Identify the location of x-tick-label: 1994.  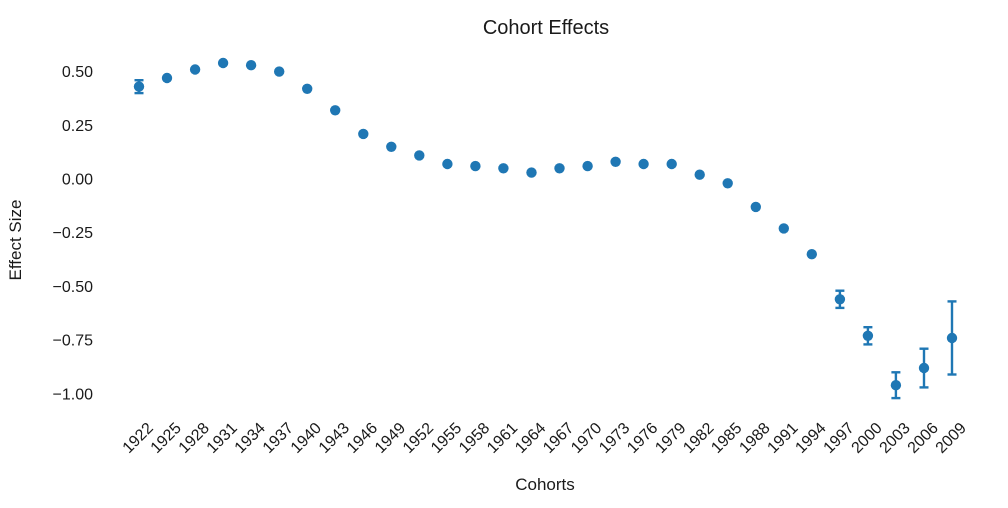
(810, 438).